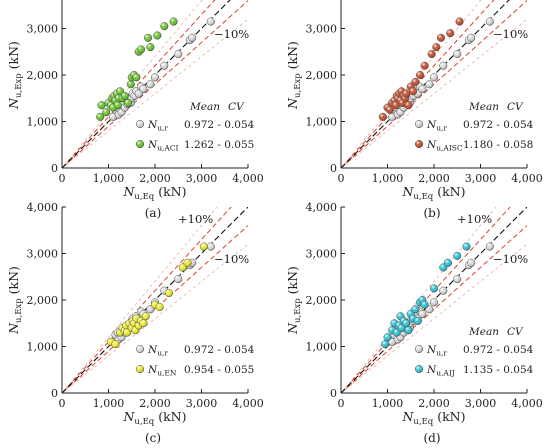 The image size is (550, 448). What do you see at coordinates (236, 107) in the screenshot?
I see `legend-header-cv: CV` at bounding box center [236, 107].